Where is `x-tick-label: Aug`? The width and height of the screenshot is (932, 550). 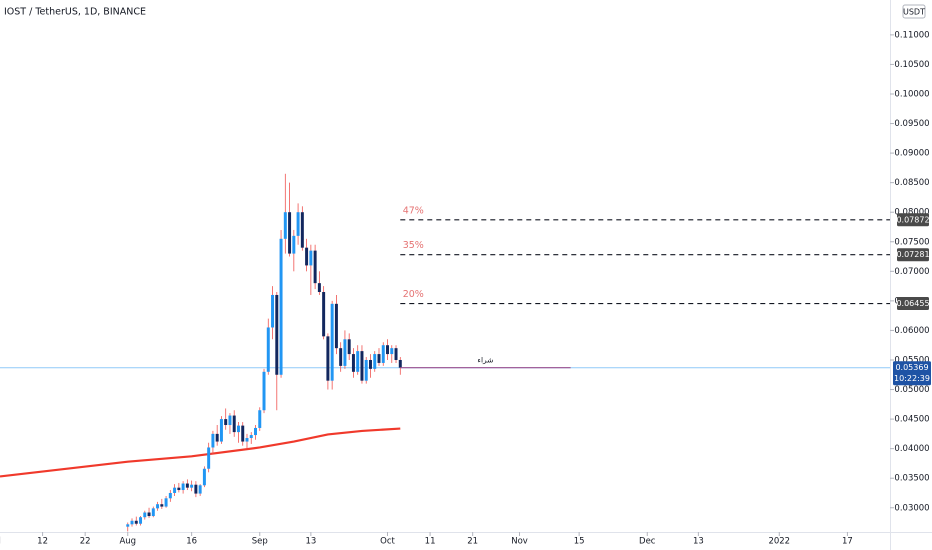
x-tick-label: Aug is located at coordinates (127, 542).